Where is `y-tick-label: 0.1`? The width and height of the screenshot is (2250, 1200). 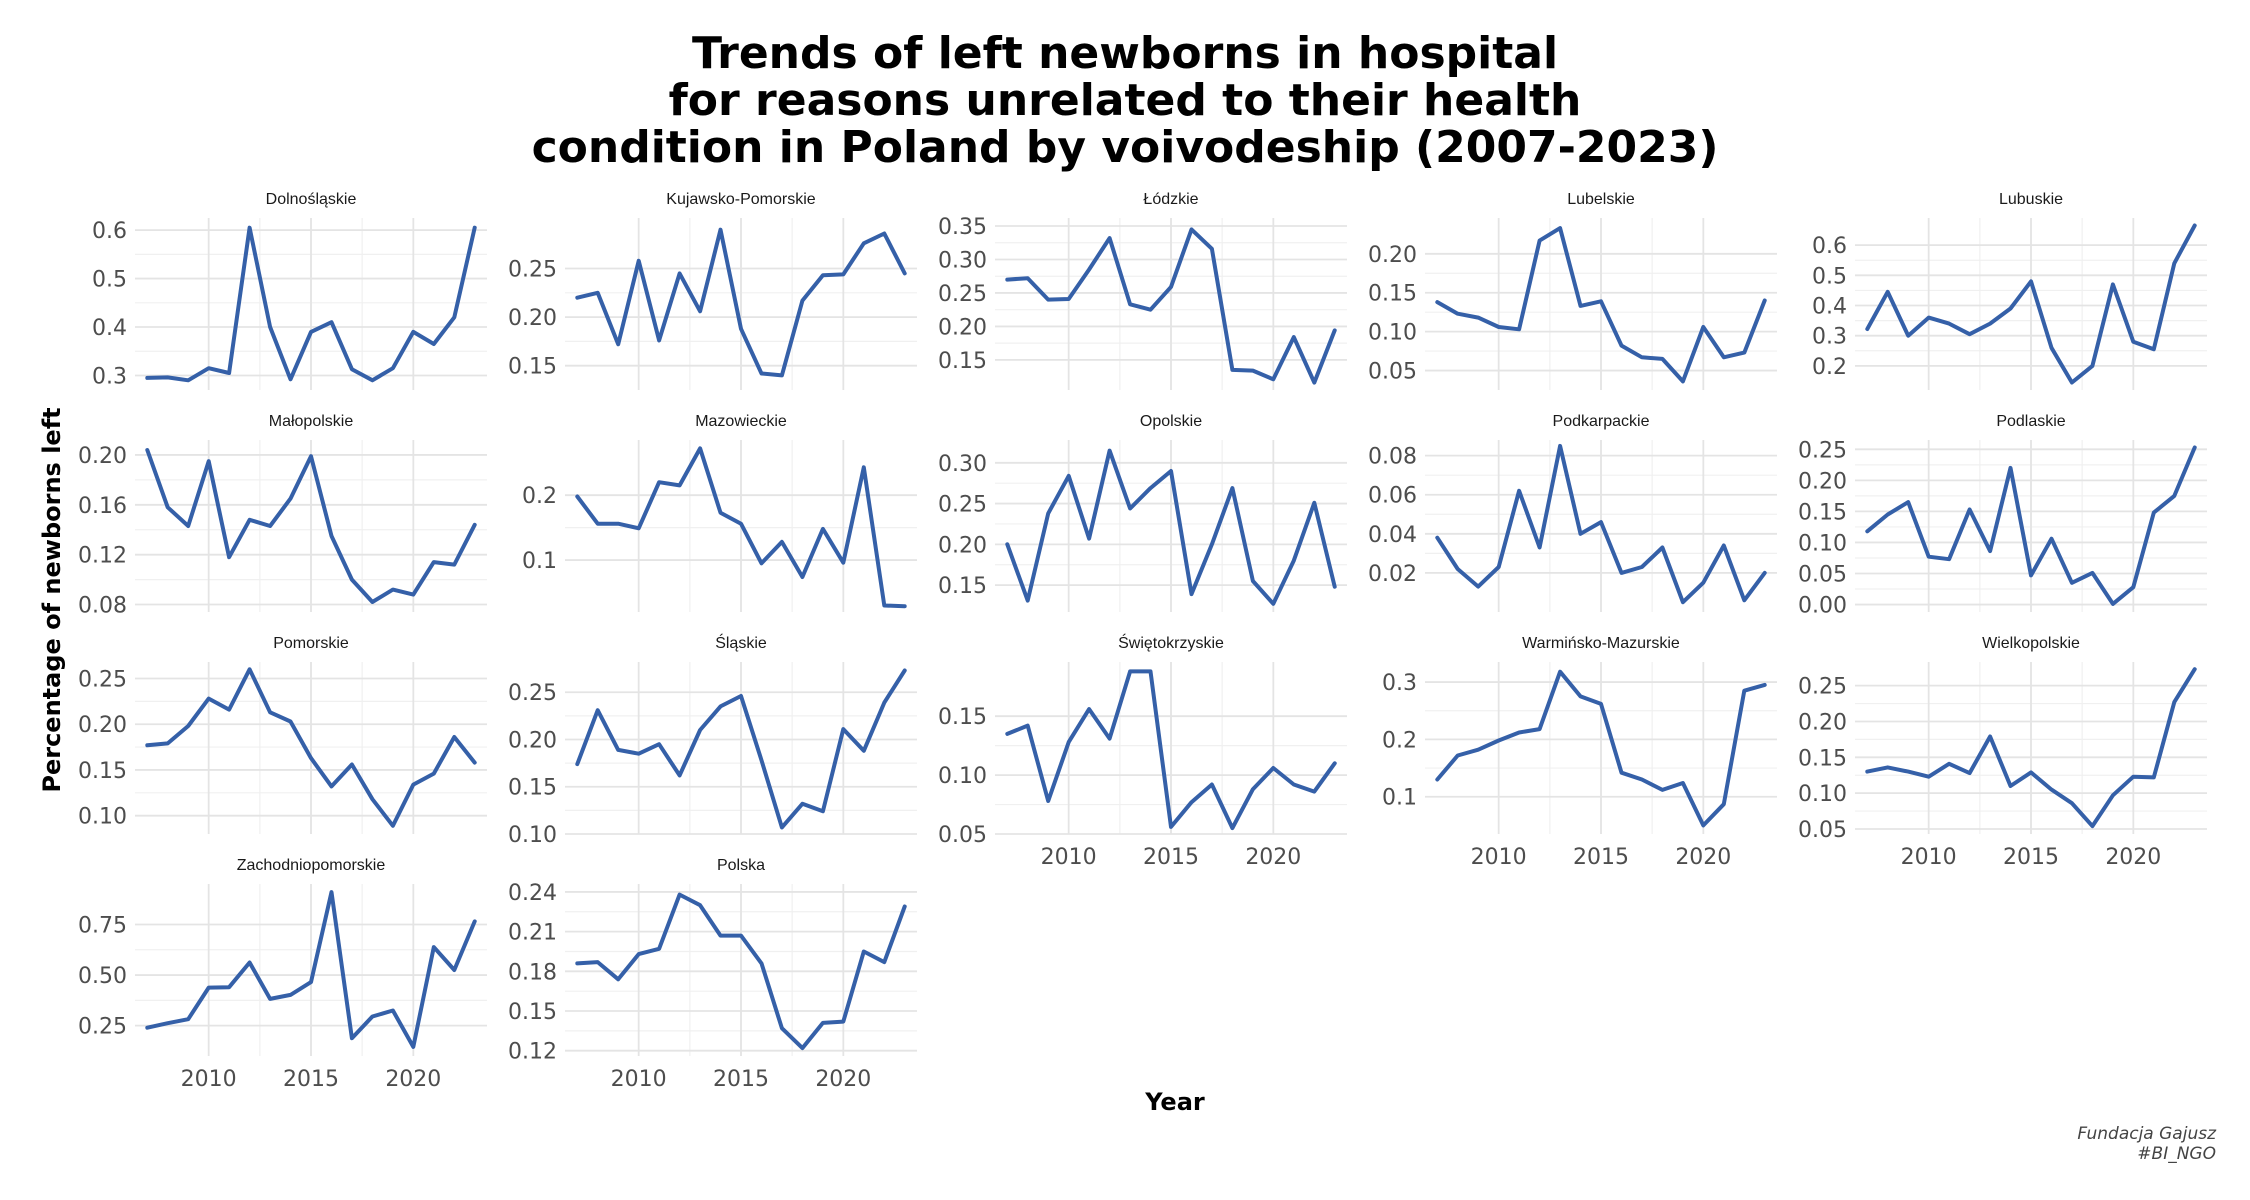
y-tick-label: 0.1 is located at coordinates (1399, 798).